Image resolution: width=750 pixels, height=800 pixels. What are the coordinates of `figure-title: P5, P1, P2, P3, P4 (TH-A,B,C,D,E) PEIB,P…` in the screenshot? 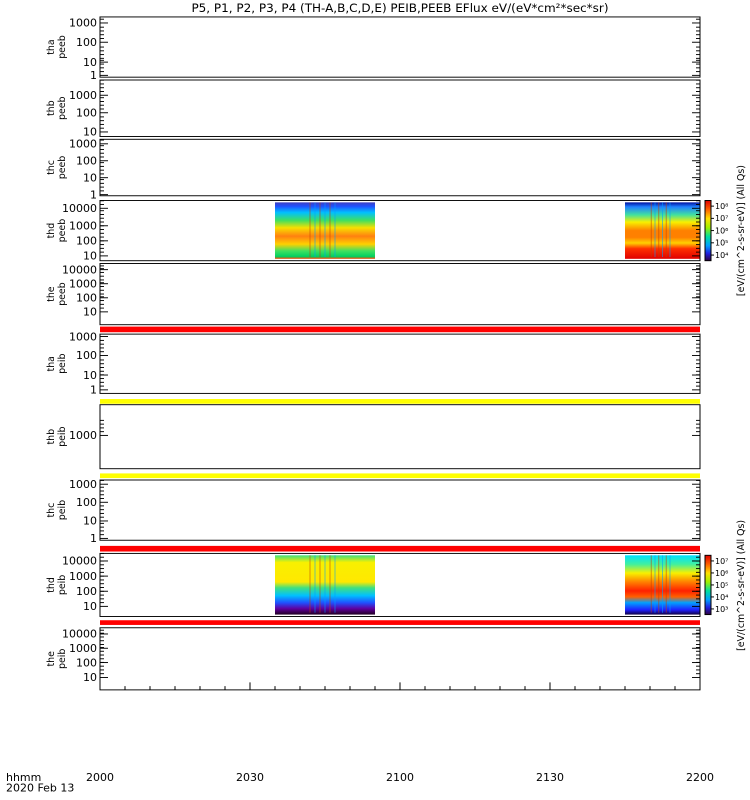 It's located at (399, 9).